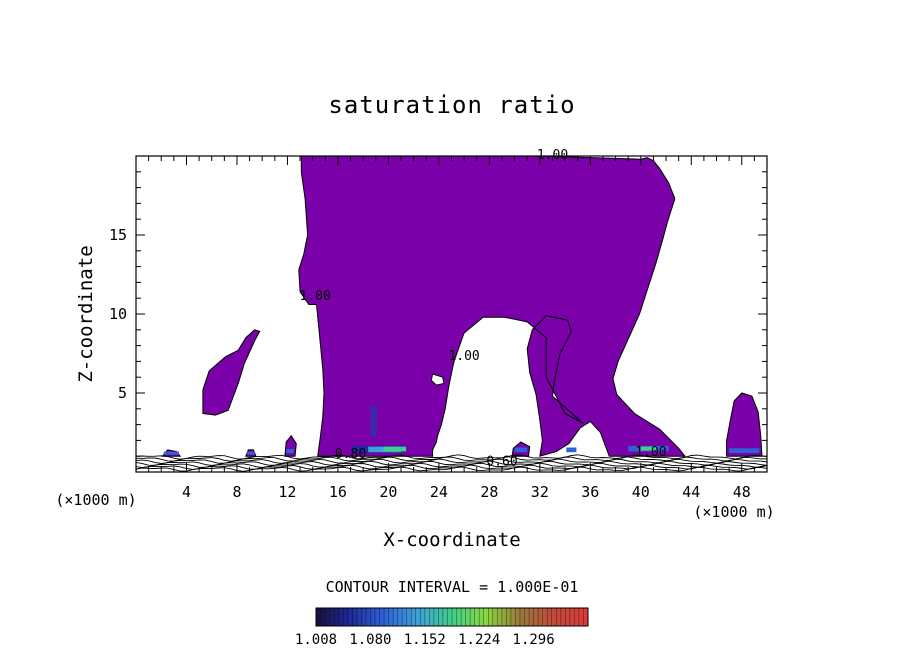  I want to click on x-tick-label: 28, so click(489, 492).